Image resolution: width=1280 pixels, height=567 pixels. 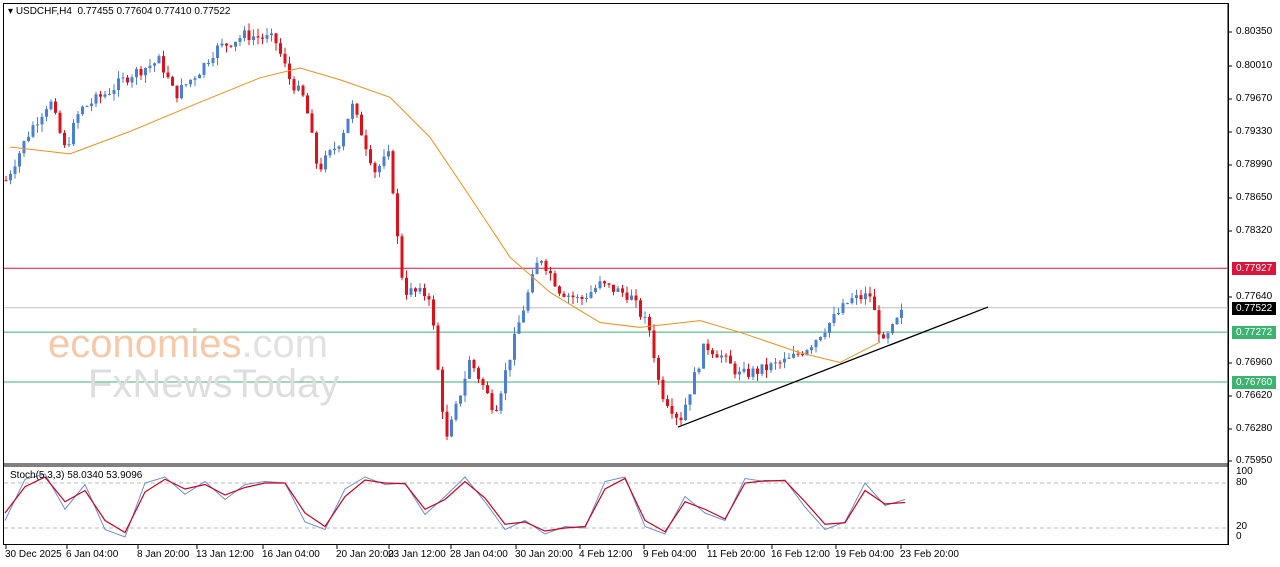 What do you see at coordinates (736, 554) in the screenshot?
I see `time-axis-label: 11 Feb 20:00` at bounding box center [736, 554].